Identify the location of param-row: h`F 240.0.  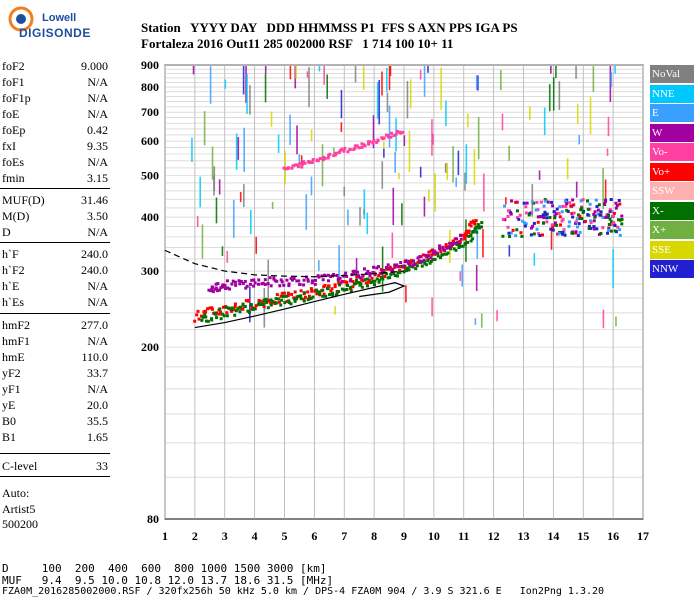
(55, 255).